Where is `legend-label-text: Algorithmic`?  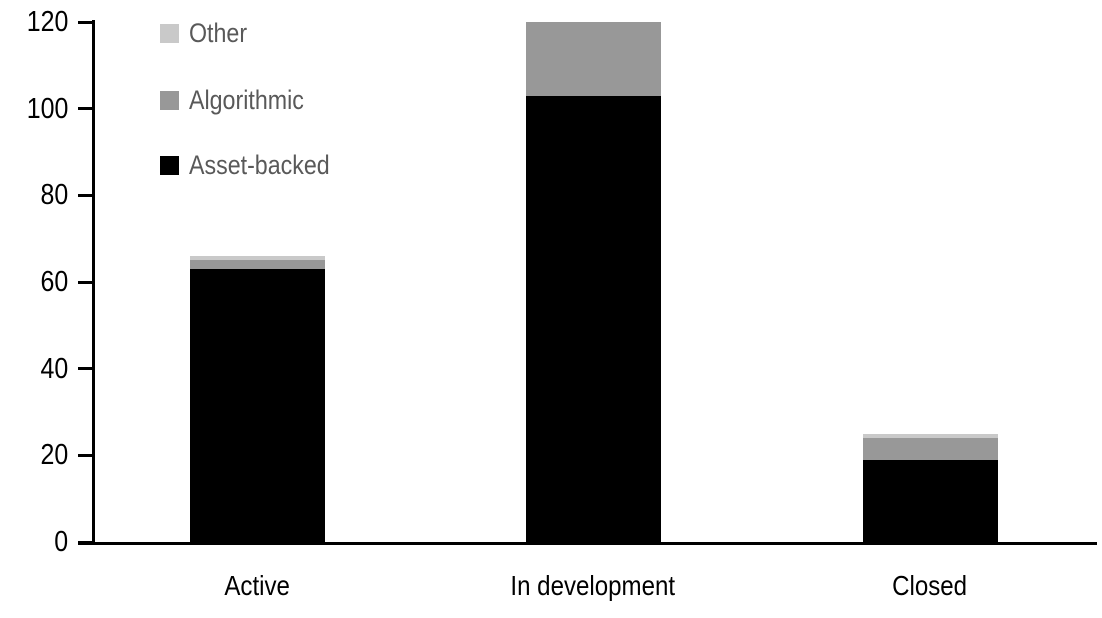
legend-label-text: Algorithmic is located at coordinates (246, 100).